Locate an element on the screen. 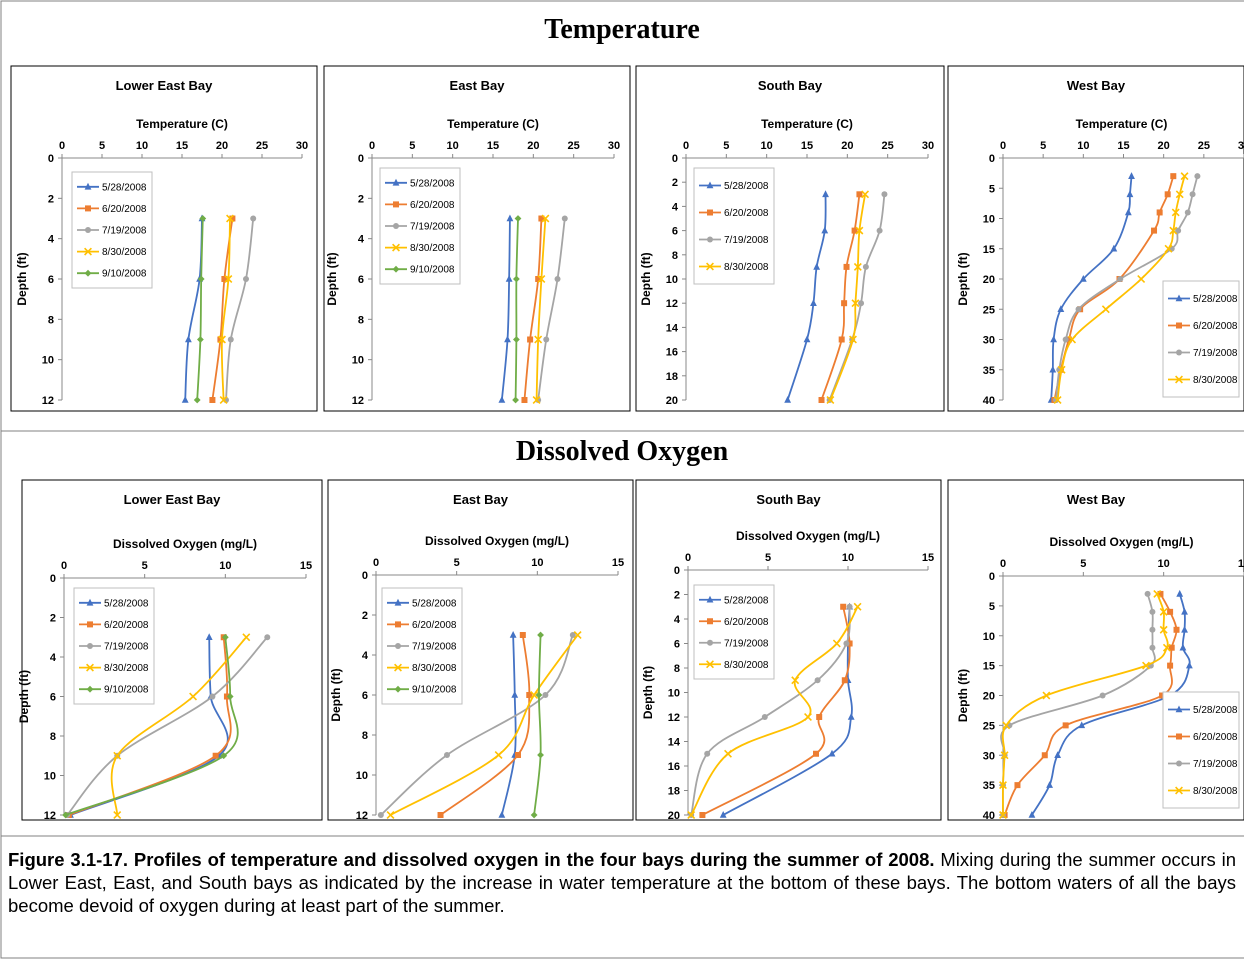 Image resolution: width=1244 pixels, height=959 pixels. x-tick-label: 25 is located at coordinates (574, 146).